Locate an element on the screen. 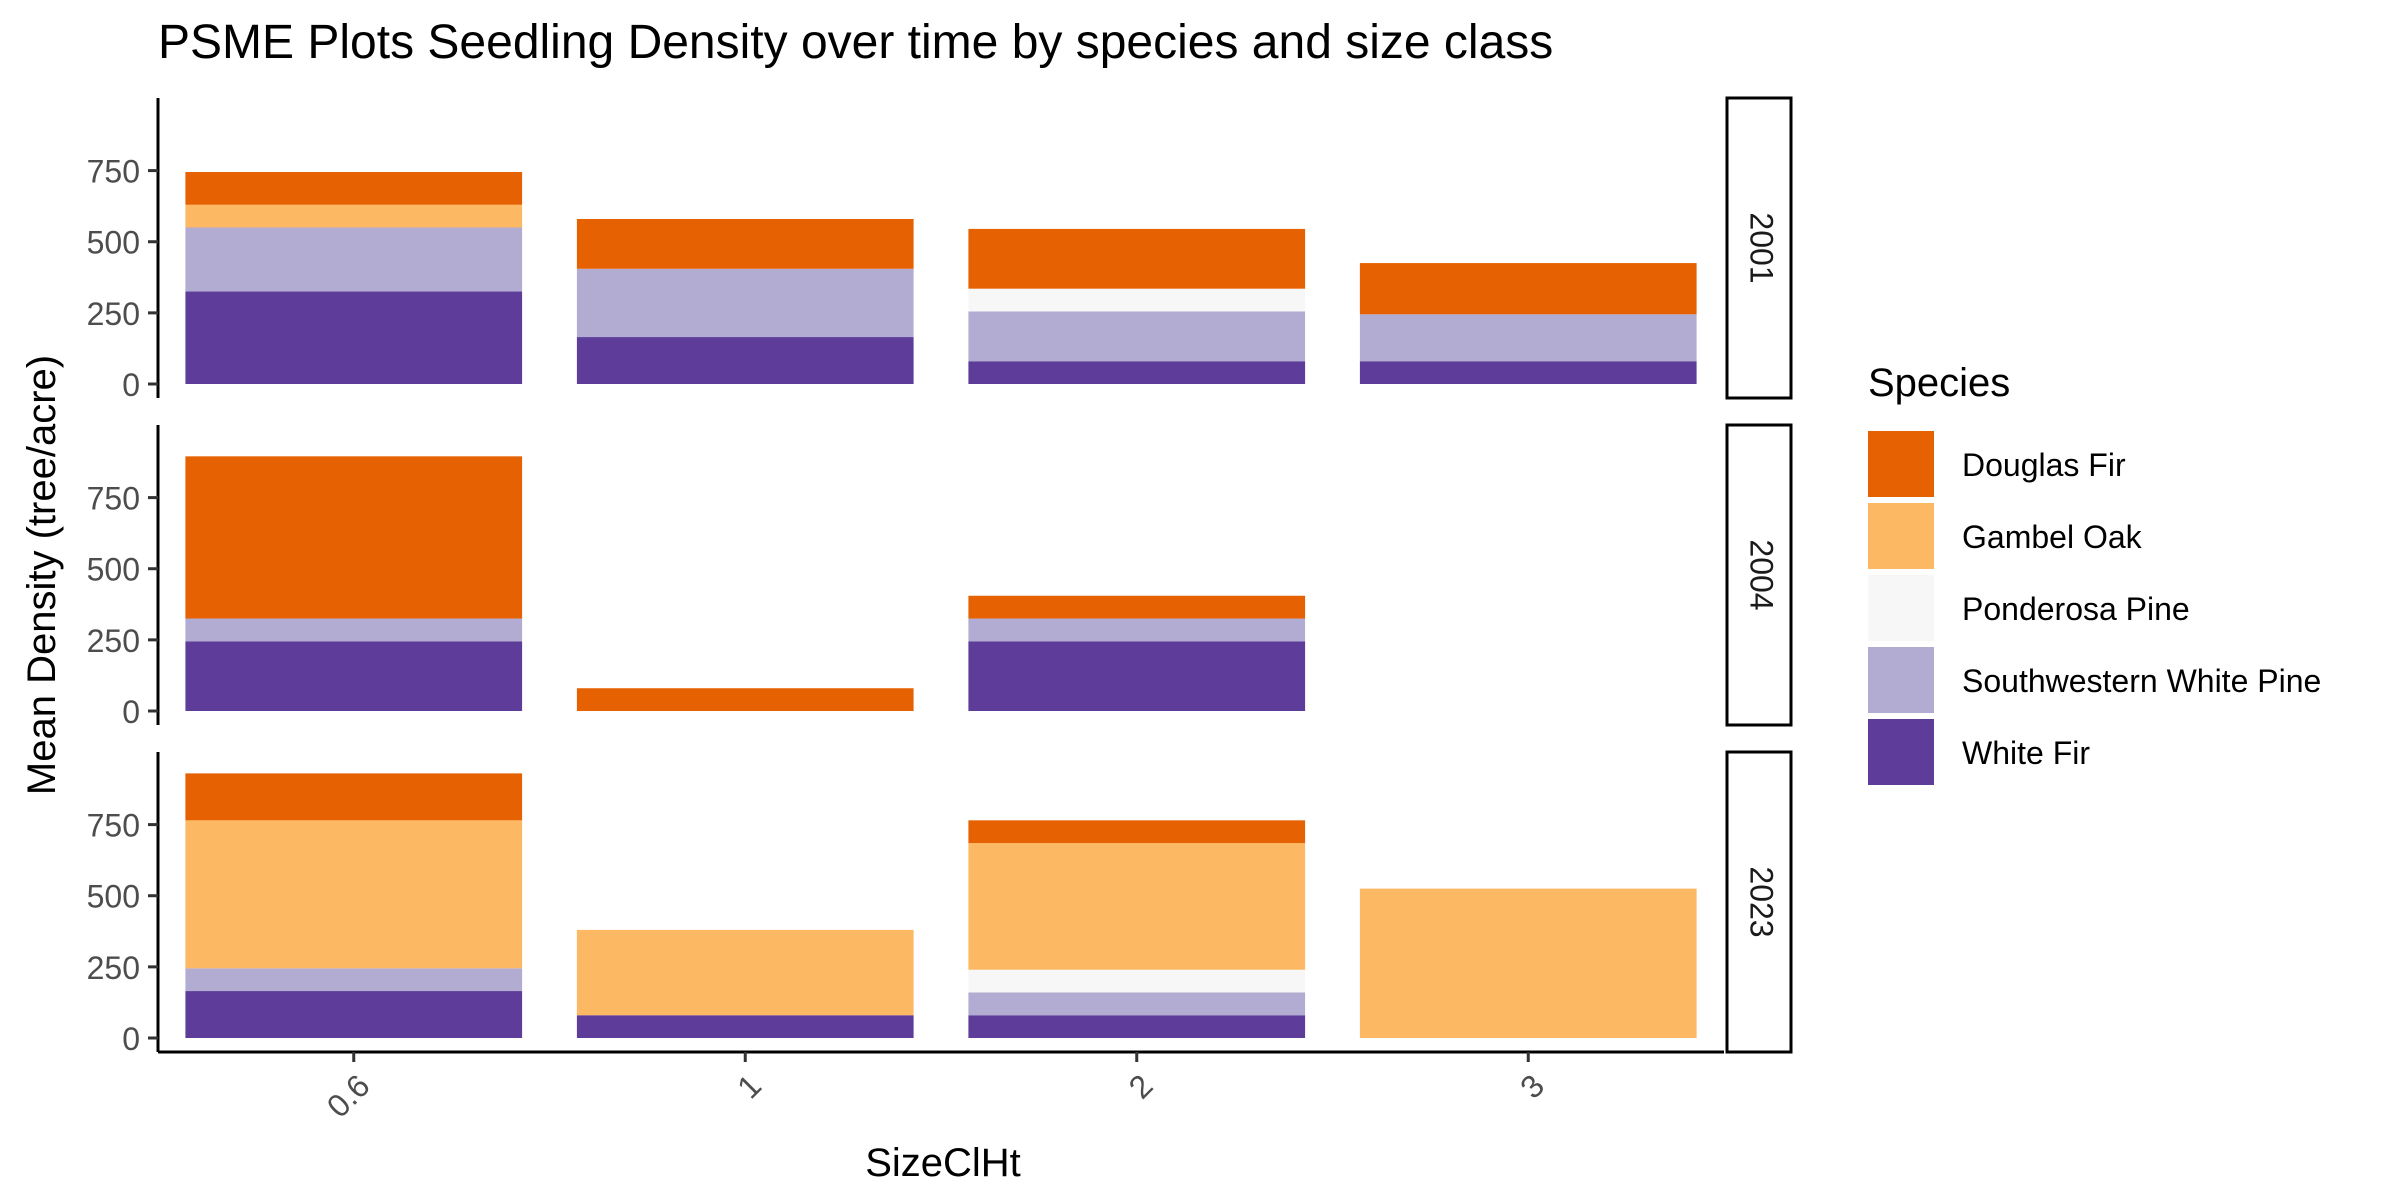  legend-entry: Ponderosa Pine is located at coordinates (2029, 608).